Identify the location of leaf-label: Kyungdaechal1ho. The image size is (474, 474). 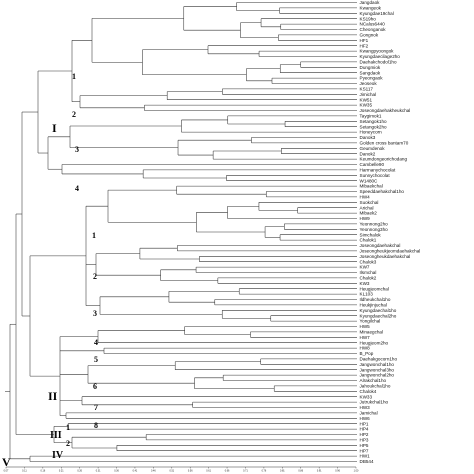
(378, 310).